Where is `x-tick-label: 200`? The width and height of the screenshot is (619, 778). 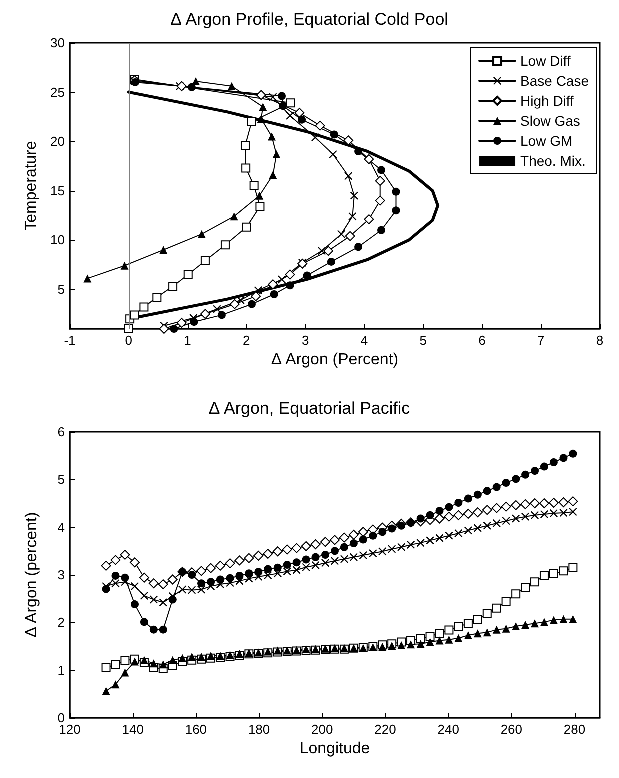
x-tick-label: 200 is located at coordinates (323, 729).